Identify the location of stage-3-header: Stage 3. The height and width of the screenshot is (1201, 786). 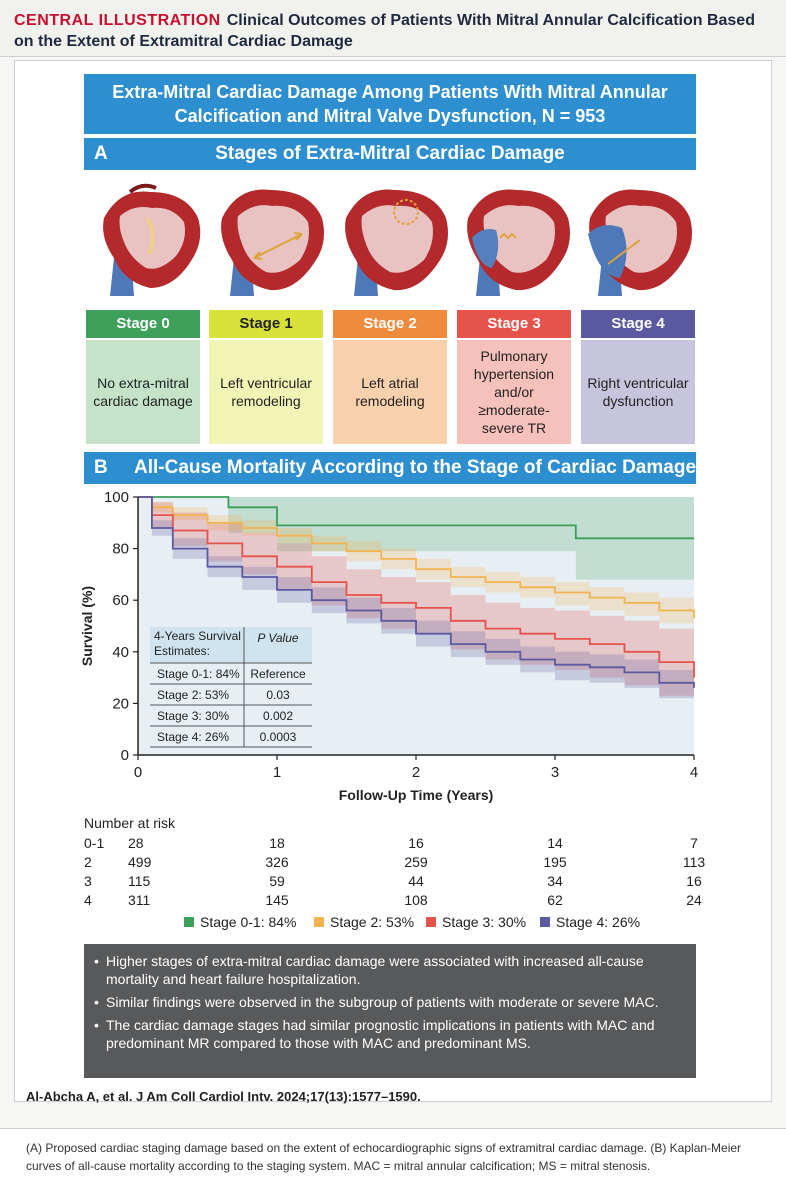
(514, 324).